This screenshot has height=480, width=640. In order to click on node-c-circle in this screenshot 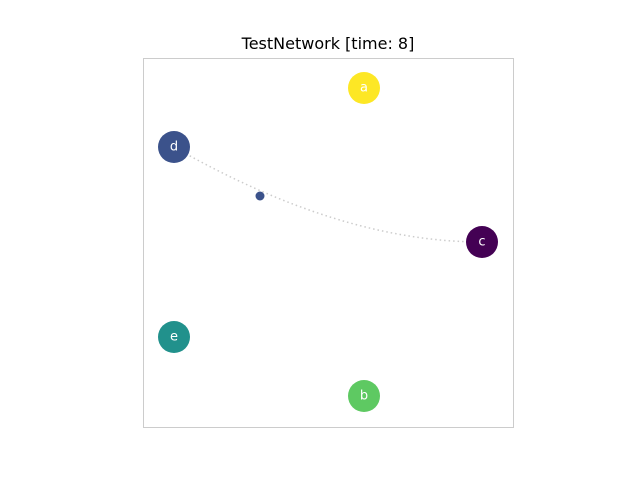, I will do `click(482, 242)`.